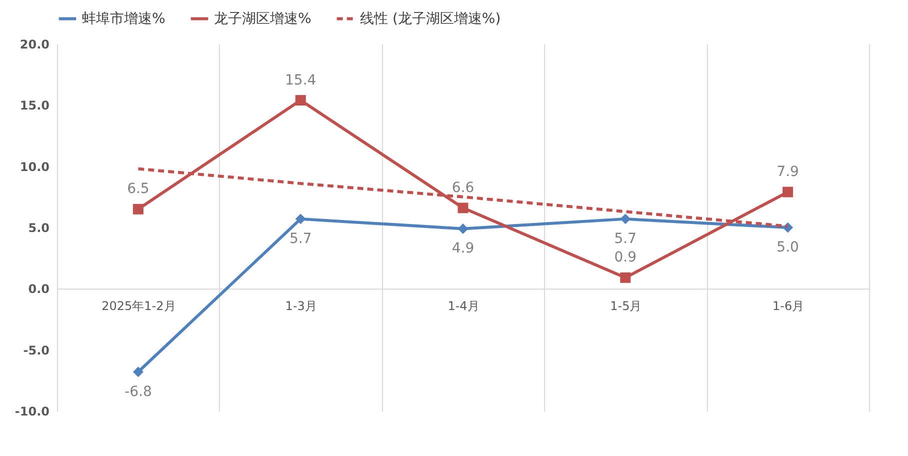  What do you see at coordinates (35, 167) in the screenshot?
I see `y-tick-label: 10.0` at bounding box center [35, 167].